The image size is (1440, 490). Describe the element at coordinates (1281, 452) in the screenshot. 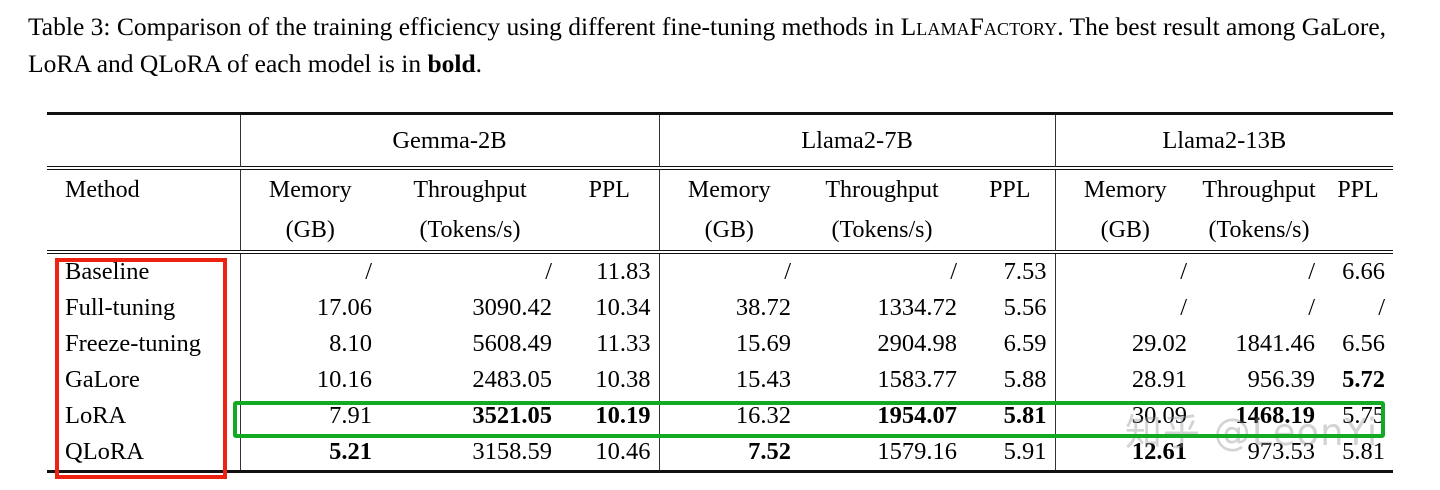

I see `cell-llama13b-throughput: 973.53` at that location.